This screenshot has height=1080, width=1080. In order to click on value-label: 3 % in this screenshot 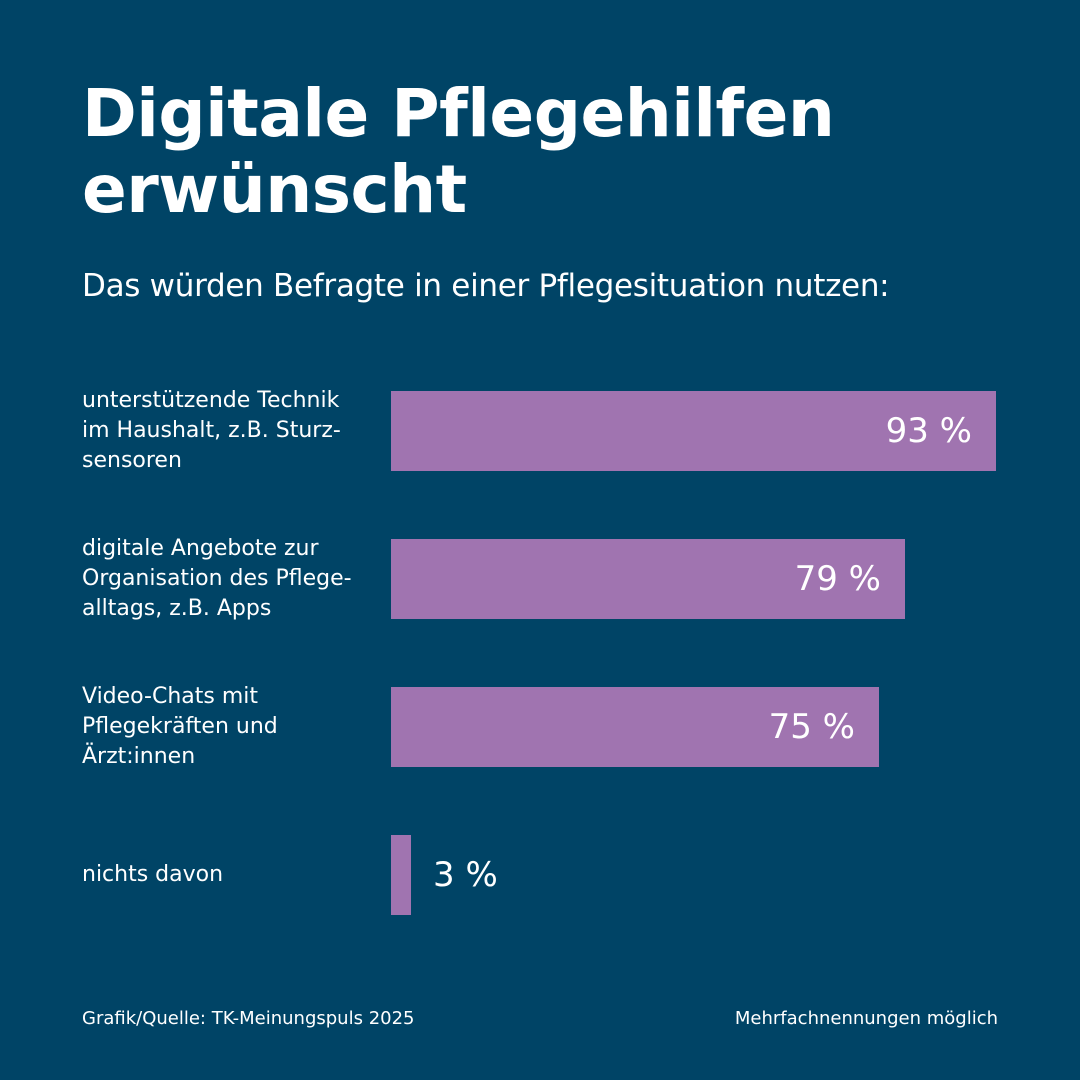, I will do `click(465, 875)`.